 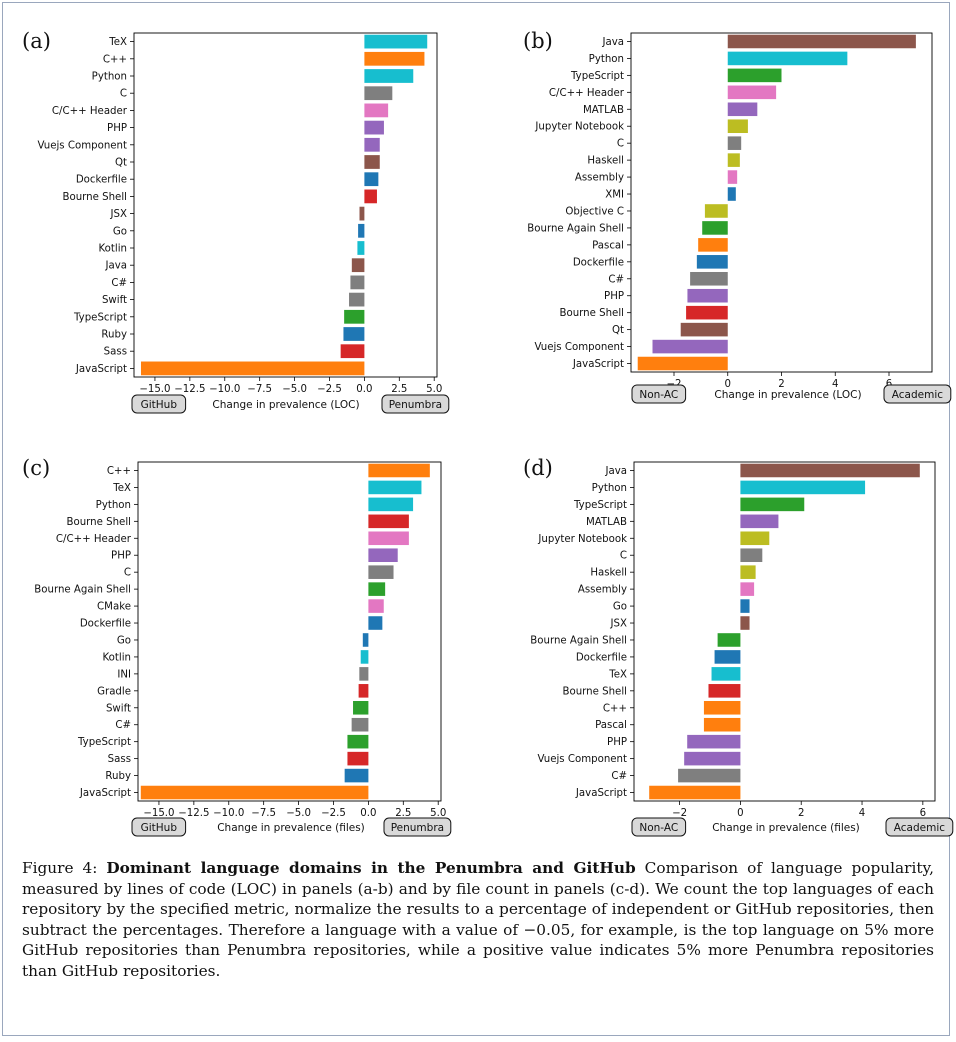 I want to click on x-tick-label: 4, so click(x=862, y=813).